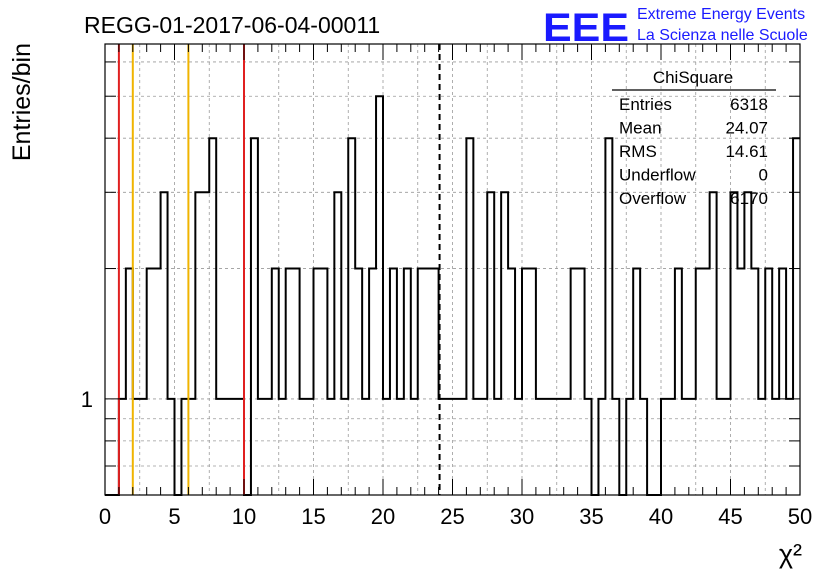 The height and width of the screenshot is (572, 836). I want to click on logo-subtitle-line2: La Scienza nelle Scuole, so click(722, 35).